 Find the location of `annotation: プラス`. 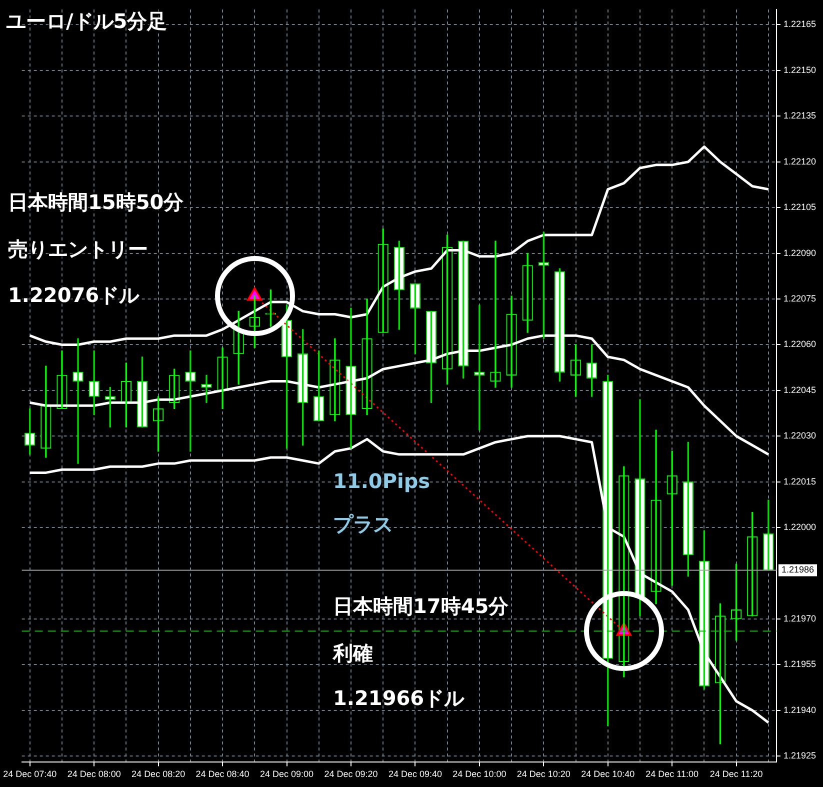

annotation: プラス is located at coordinates (363, 524).